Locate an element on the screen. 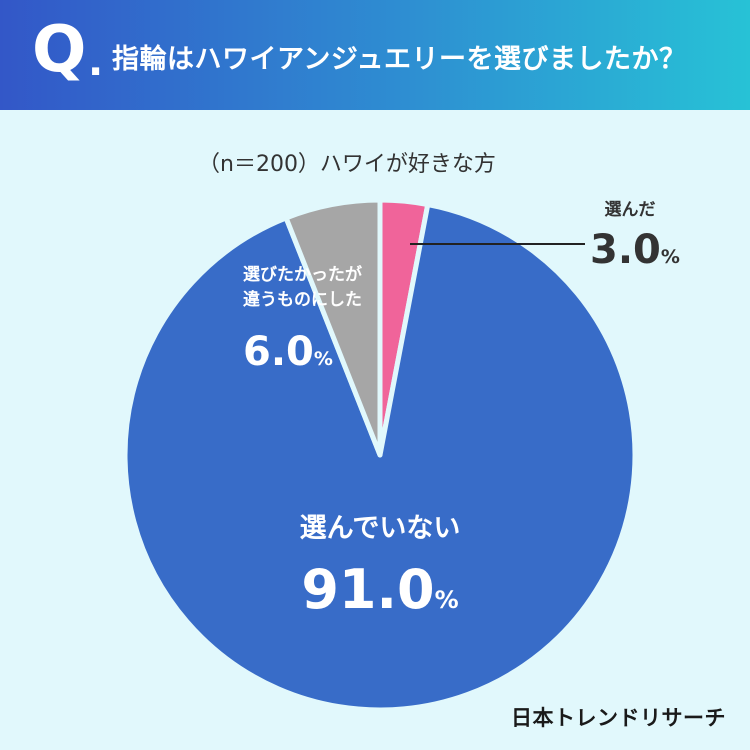 This screenshot has width=750, height=750. header-banner: Q . 指輪はハワイアンジュエリーを選びましたか？ is located at coordinates (375, 55).